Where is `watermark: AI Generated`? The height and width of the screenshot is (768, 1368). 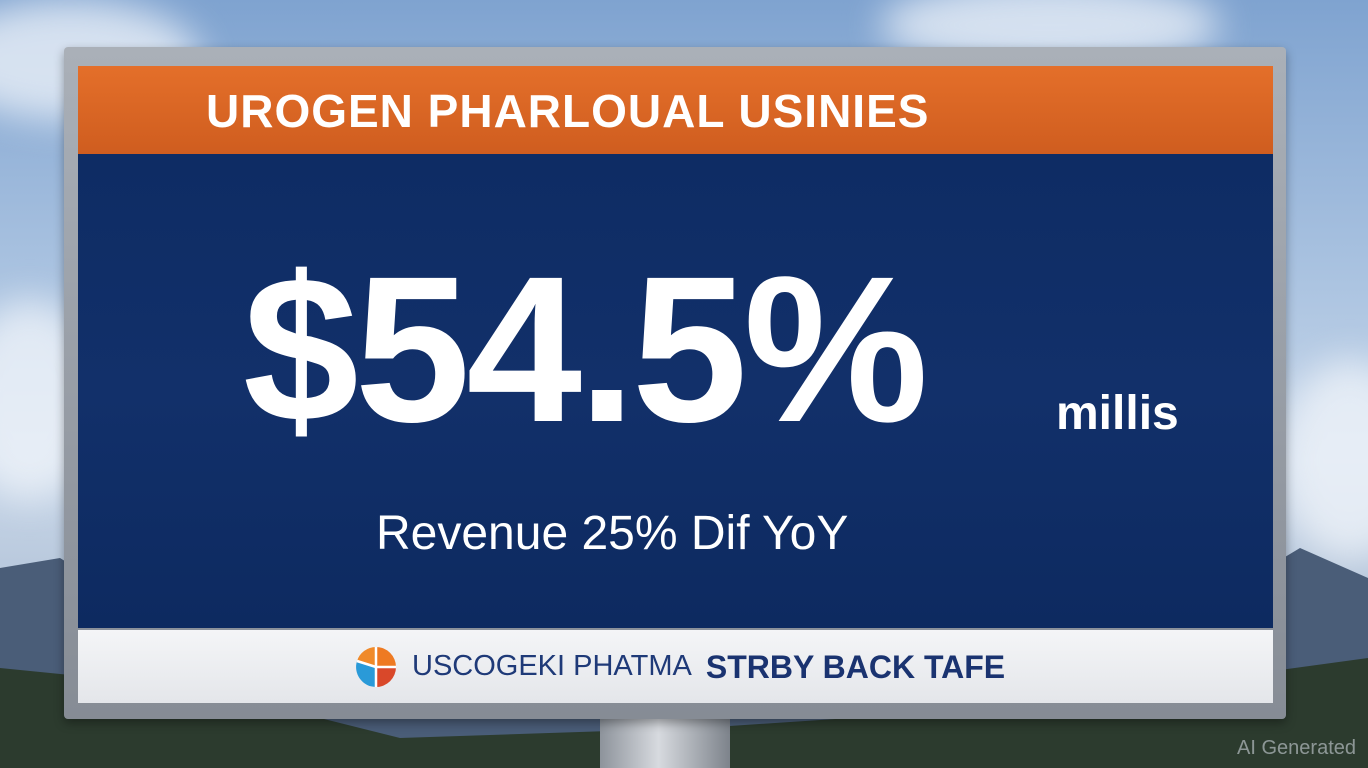 watermark: AI Generated is located at coordinates (1296, 748).